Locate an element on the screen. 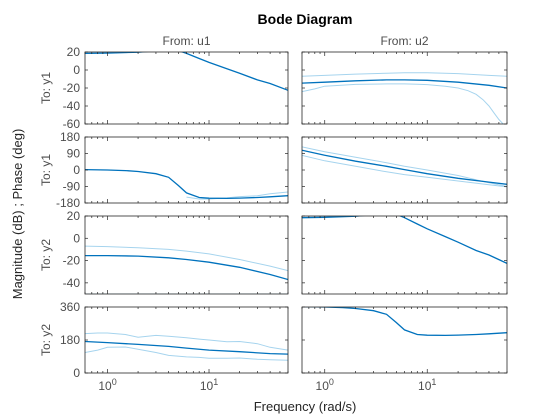 Image resolution: width=560 pixels, height=420 pixels. panel-r2c2 is located at coordinates (404, 170).